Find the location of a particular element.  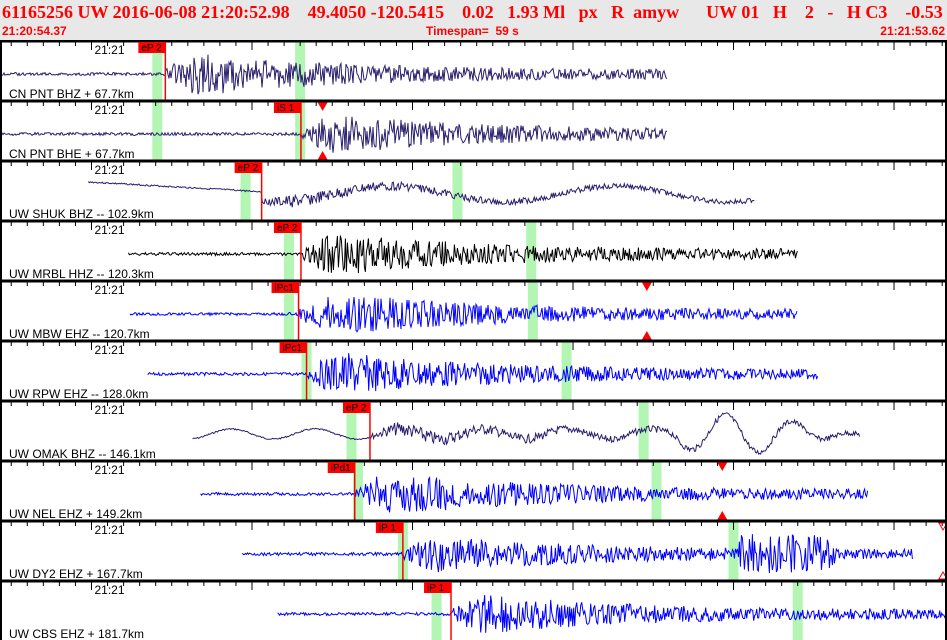

start-time: 21:20:54.37 is located at coordinates (34, 31).